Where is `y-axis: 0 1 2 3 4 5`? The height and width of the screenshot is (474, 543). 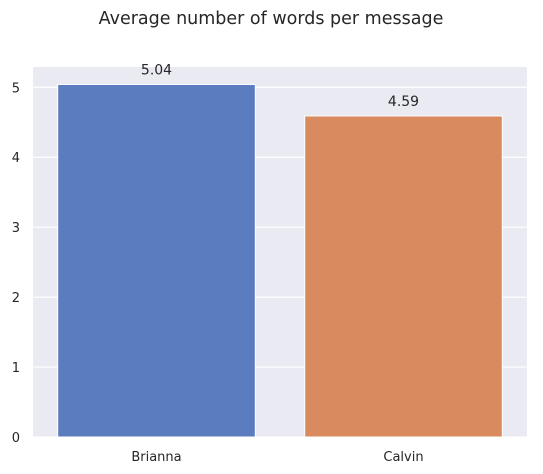
y-axis: 0 1 2 3 4 5 is located at coordinates (16, 263).